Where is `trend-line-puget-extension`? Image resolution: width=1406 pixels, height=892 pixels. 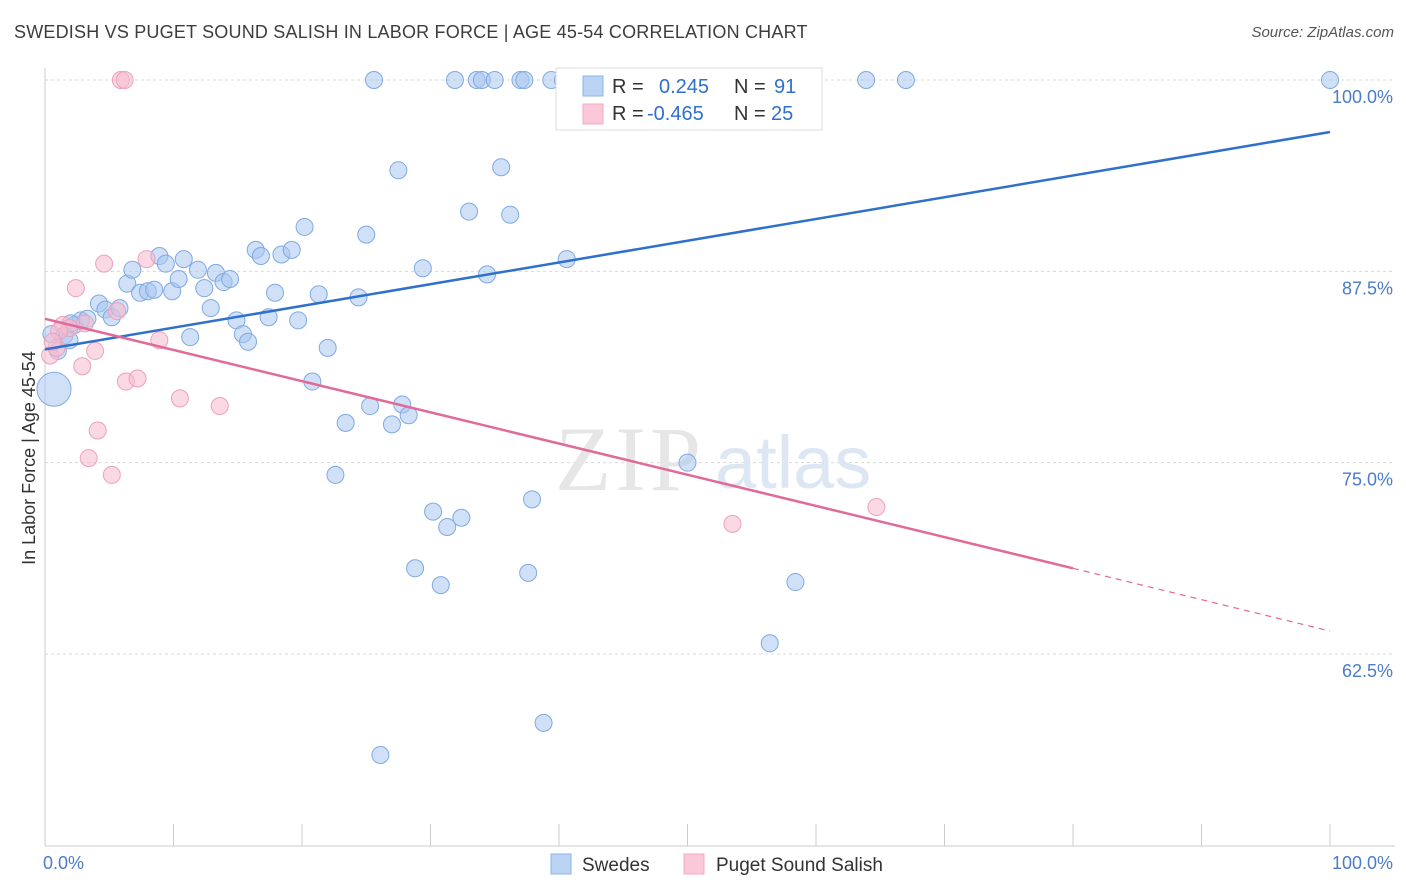
trend-line-puget-extension is located at coordinates (1201, 599).